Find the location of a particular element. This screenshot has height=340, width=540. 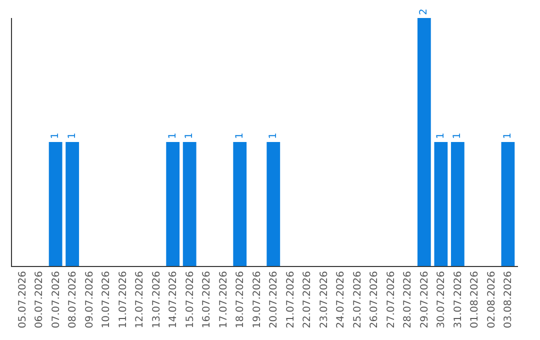

x-tick-label: 24.07.2026 is located at coordinates (341, 299).